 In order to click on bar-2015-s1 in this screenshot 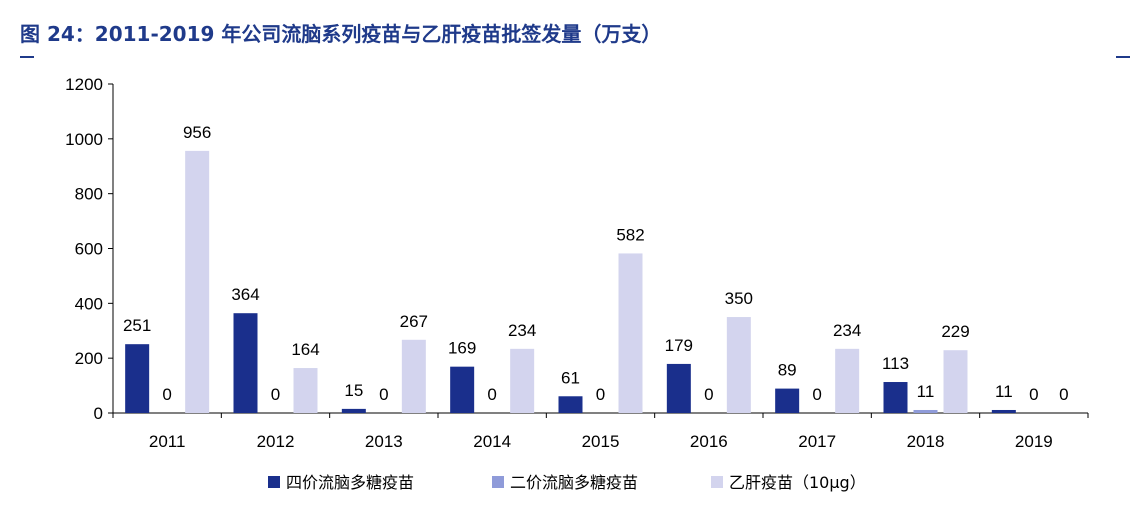, I will do `click(570, 404)`.